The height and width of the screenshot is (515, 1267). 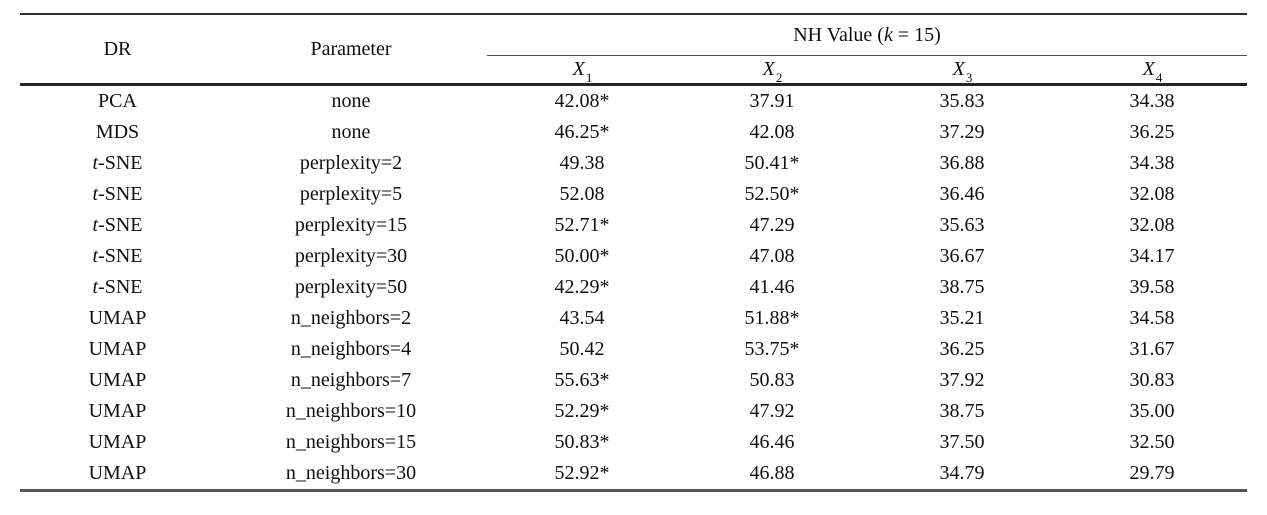 What do you see at coordinates (779, 77) in the screenshot?
I see `x2-sub: 2` at bounding box center [779, 77].